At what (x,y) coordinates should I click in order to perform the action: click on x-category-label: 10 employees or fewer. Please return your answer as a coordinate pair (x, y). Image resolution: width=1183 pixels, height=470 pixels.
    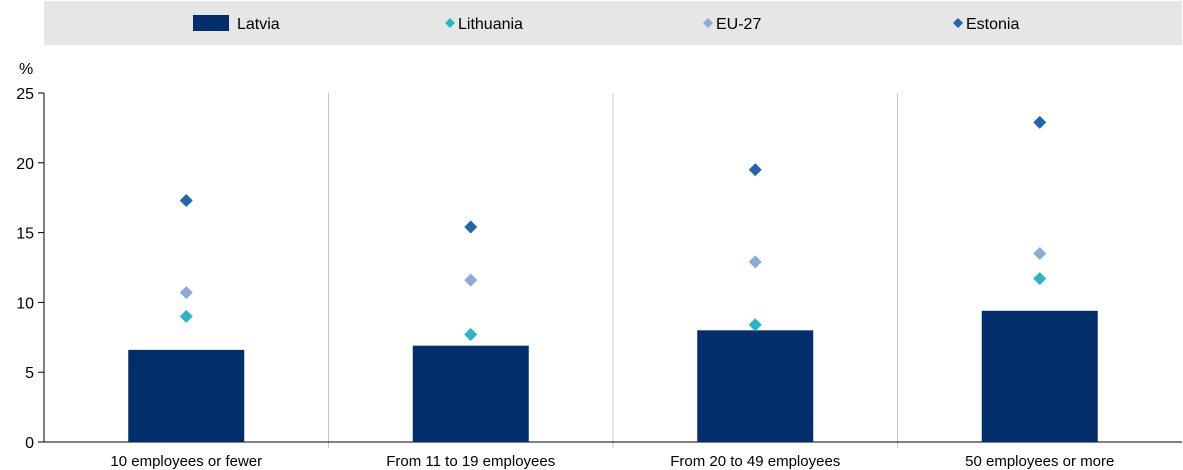
    Looking at the image, I should click on (186, 461).